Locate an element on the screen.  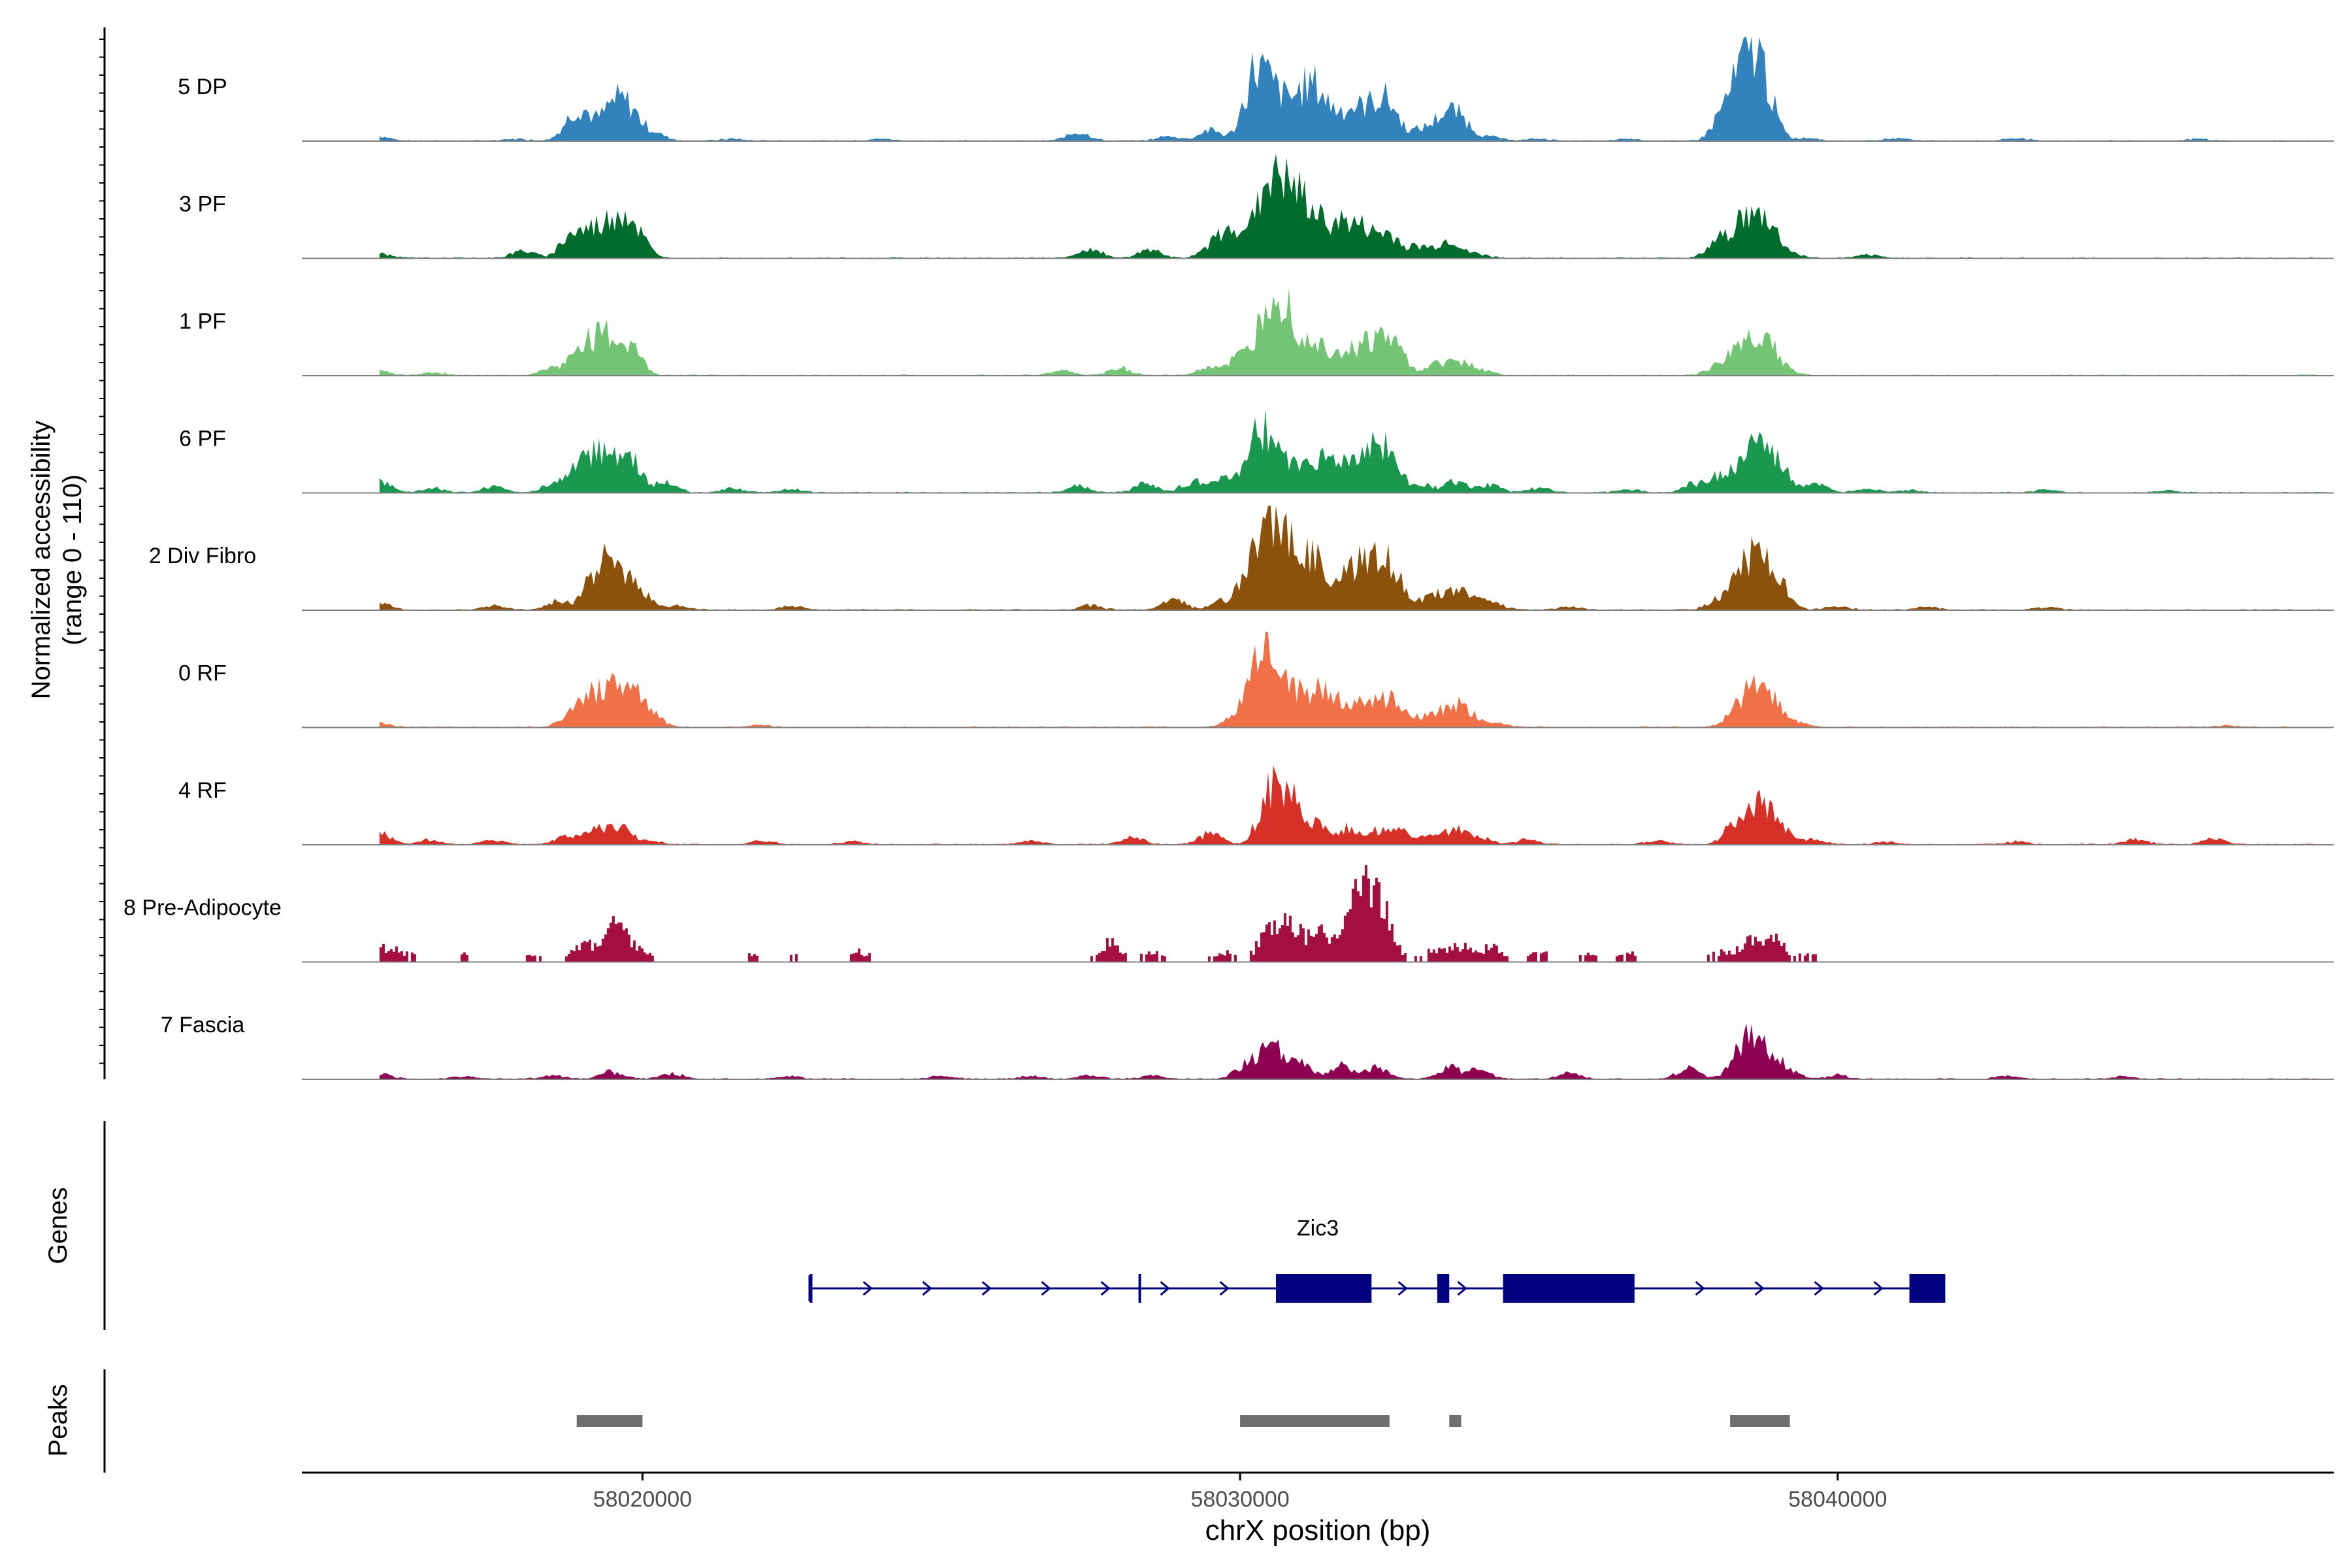
x-tick-label: 58040000 is located at coordinates (1837, 1499).